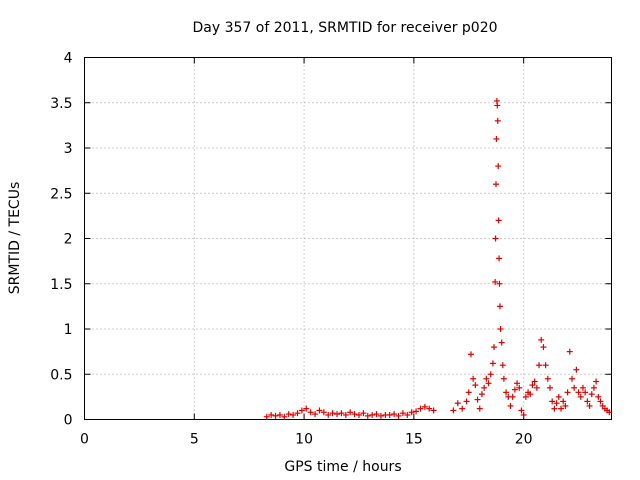  What do you see at coordinates (68, 240) in the screenshot?
I see `y-tick-label: 2` at bounding box center [68, 240].